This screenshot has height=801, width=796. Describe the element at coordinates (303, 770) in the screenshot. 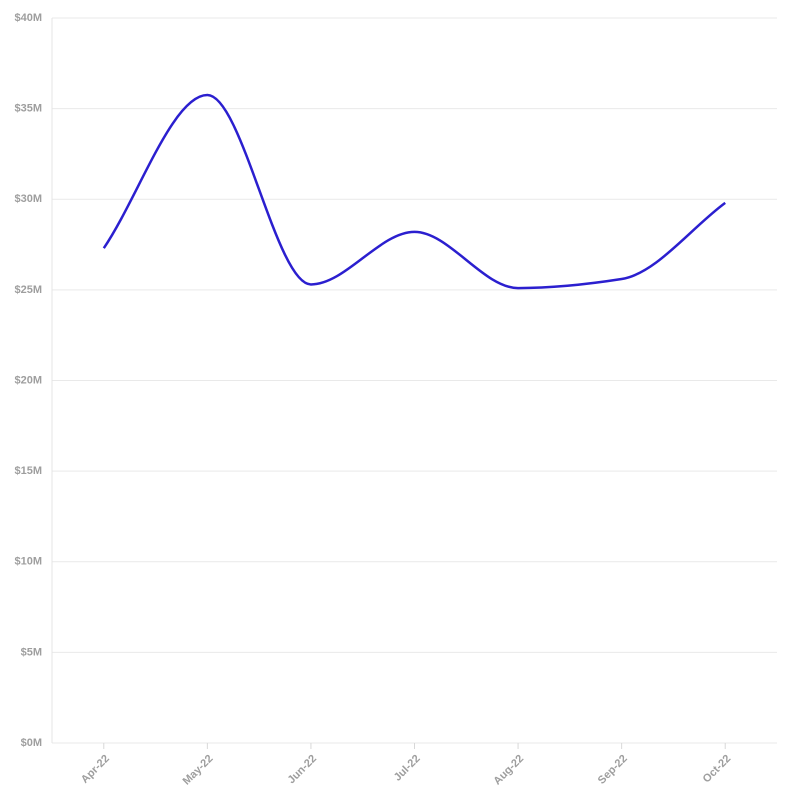

I see `x-tick-label: Jun-22` at that location.